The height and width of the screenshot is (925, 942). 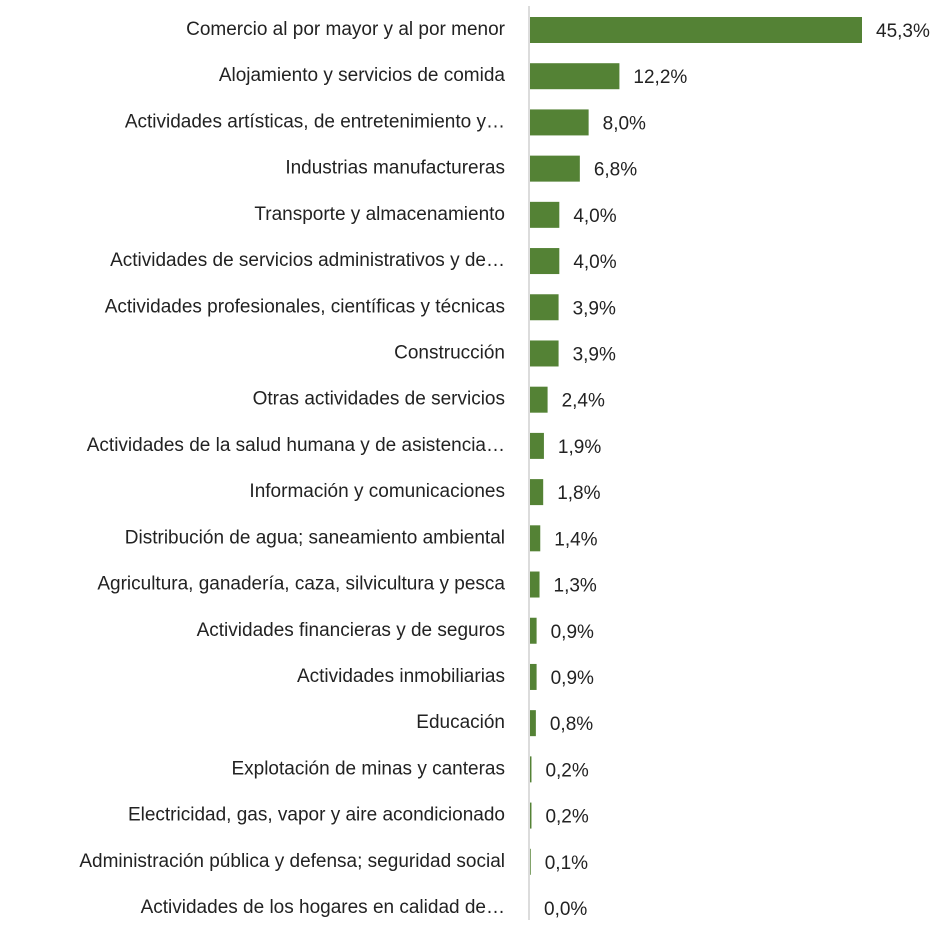 What do you see at coordinates (579, 447) in the screenshot?
I see `data-label: 1,9%` at bounding box center [579, 447].